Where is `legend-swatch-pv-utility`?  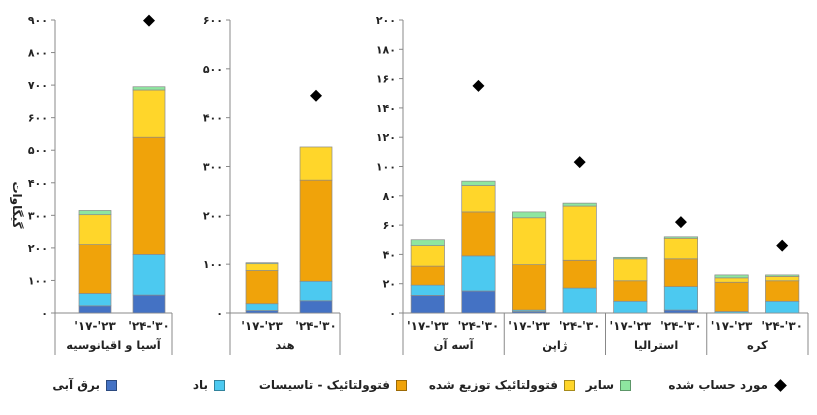 legend-swatch-pv-utility is located at coordinates (401, 385).